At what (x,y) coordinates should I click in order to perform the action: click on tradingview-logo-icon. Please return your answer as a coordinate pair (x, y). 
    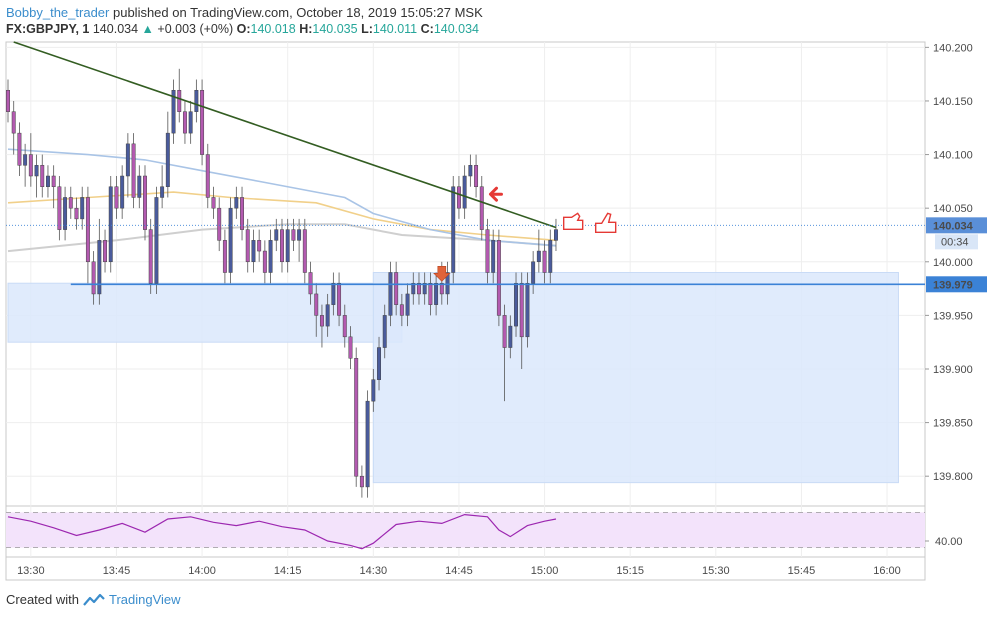
    Looking at the image, I should click on (94, 599).